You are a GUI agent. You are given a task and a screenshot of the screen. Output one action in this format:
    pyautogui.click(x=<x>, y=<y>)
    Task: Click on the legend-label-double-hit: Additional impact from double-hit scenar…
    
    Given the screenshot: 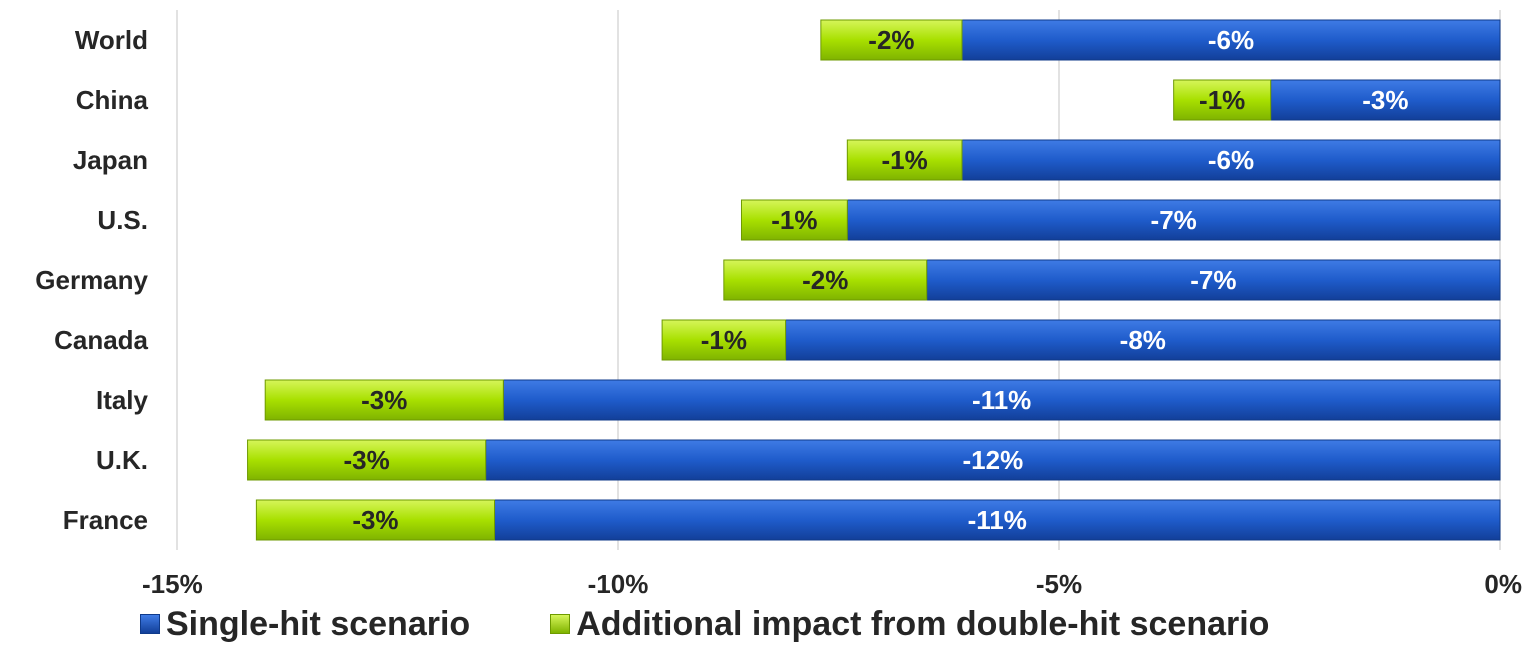 What is the action you would take?
    pyautogui.click(x=923, y=623)
    